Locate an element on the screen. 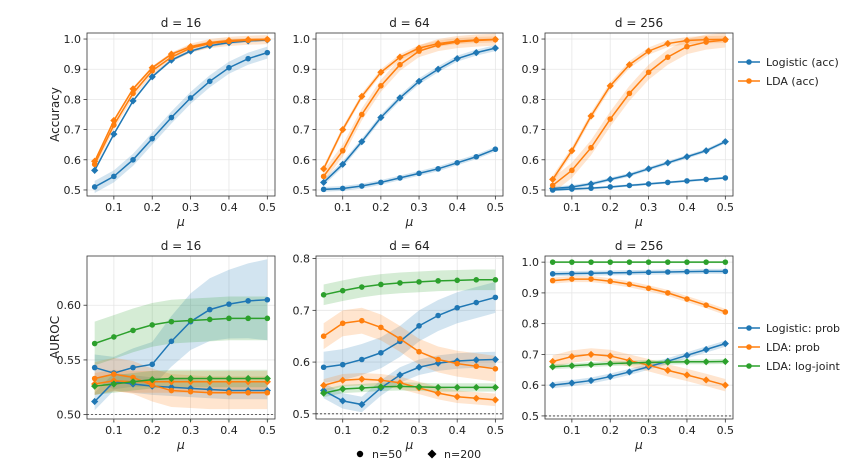 Image resolution: width=847 pixels, height=471 pixels. x-tick-label-4: 0.5 is located at coordinates (496, 207).